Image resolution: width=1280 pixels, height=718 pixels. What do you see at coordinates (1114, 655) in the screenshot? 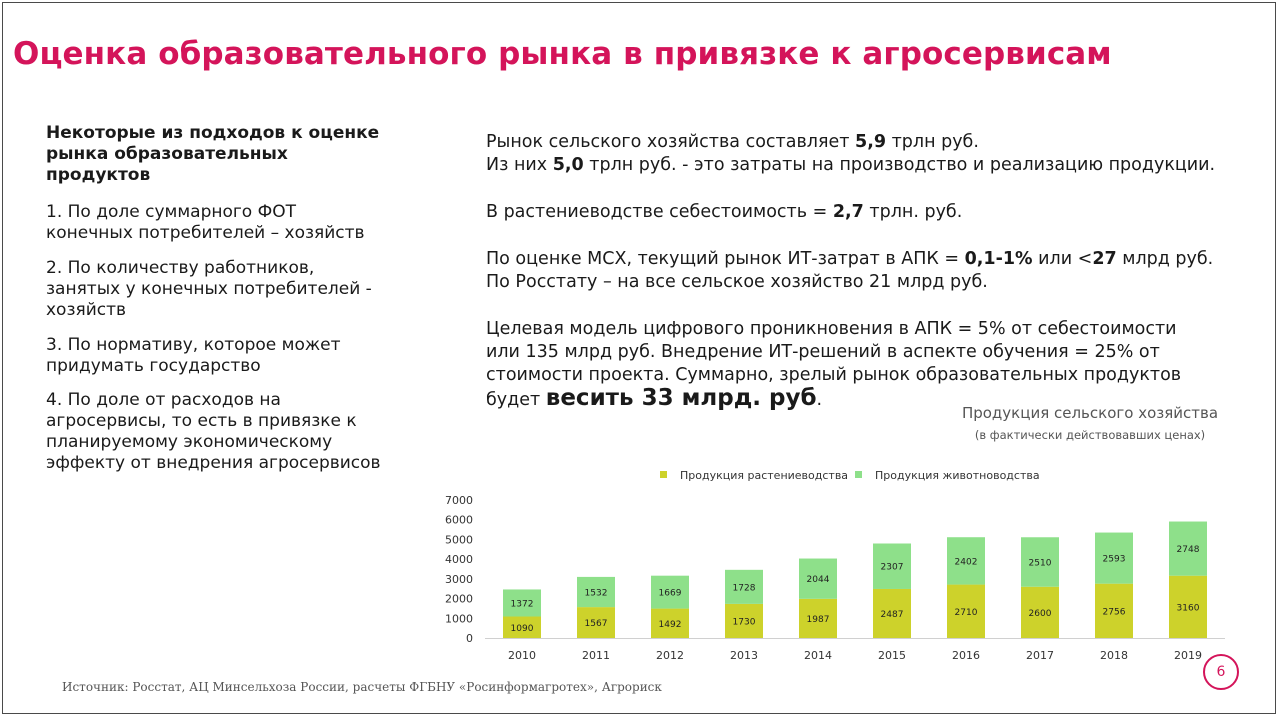
I see `x-tick-label: 2018` at bounding box center [1114, 655].